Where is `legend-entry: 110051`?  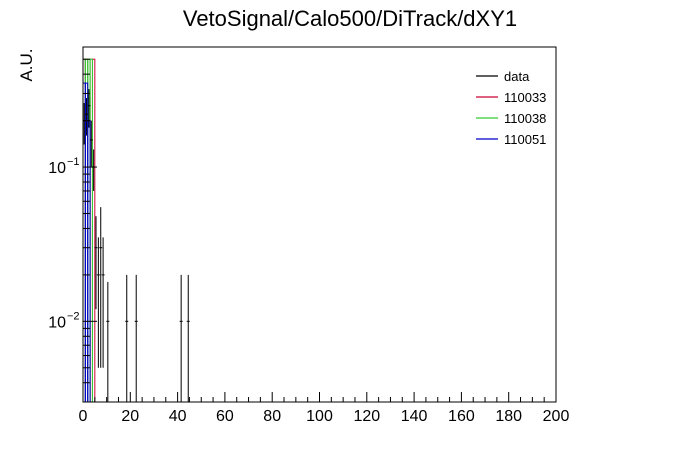
legend-entry: 110051 is located at coordinates (511, 139).